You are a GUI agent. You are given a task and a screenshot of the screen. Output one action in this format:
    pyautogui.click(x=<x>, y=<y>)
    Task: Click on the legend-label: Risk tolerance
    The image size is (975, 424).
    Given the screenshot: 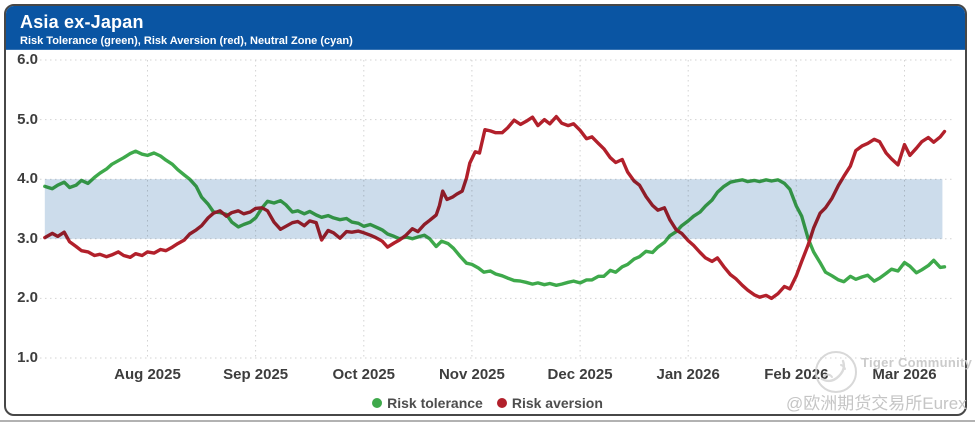 What is the action you would take?
    pyautogui.click(x=435, y=403)
    